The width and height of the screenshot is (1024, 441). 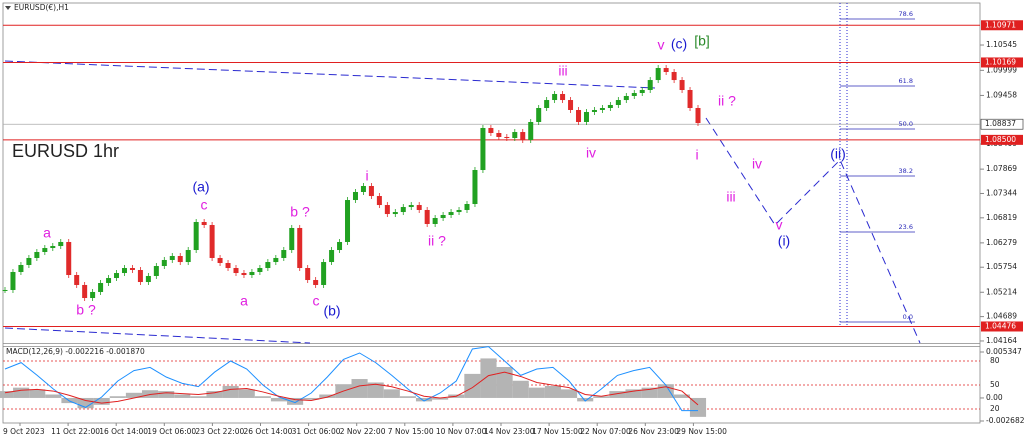 I want to click on y-tick-label: 1.06819, so click(x=1001, y=217).